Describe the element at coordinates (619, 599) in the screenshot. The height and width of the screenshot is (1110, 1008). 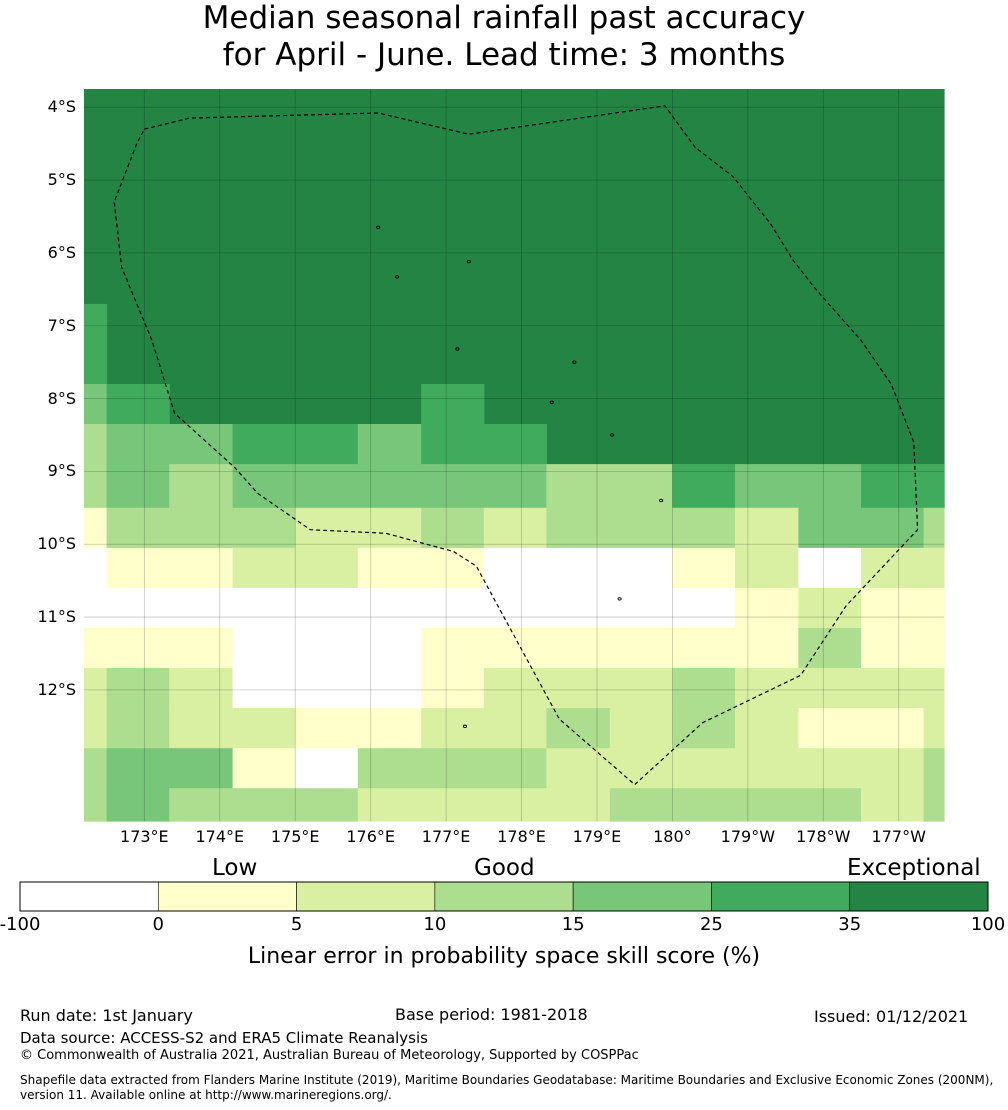
I see `islet-i` at that location.